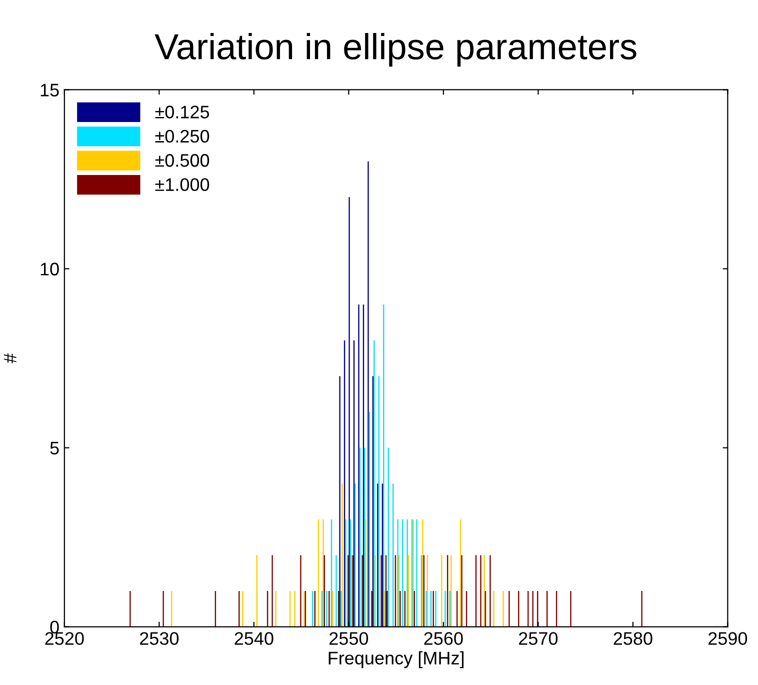 Image resolution: width=758 pixels, height=685 pixels. I want to click on y-axis-title: #, so click(10, 358).